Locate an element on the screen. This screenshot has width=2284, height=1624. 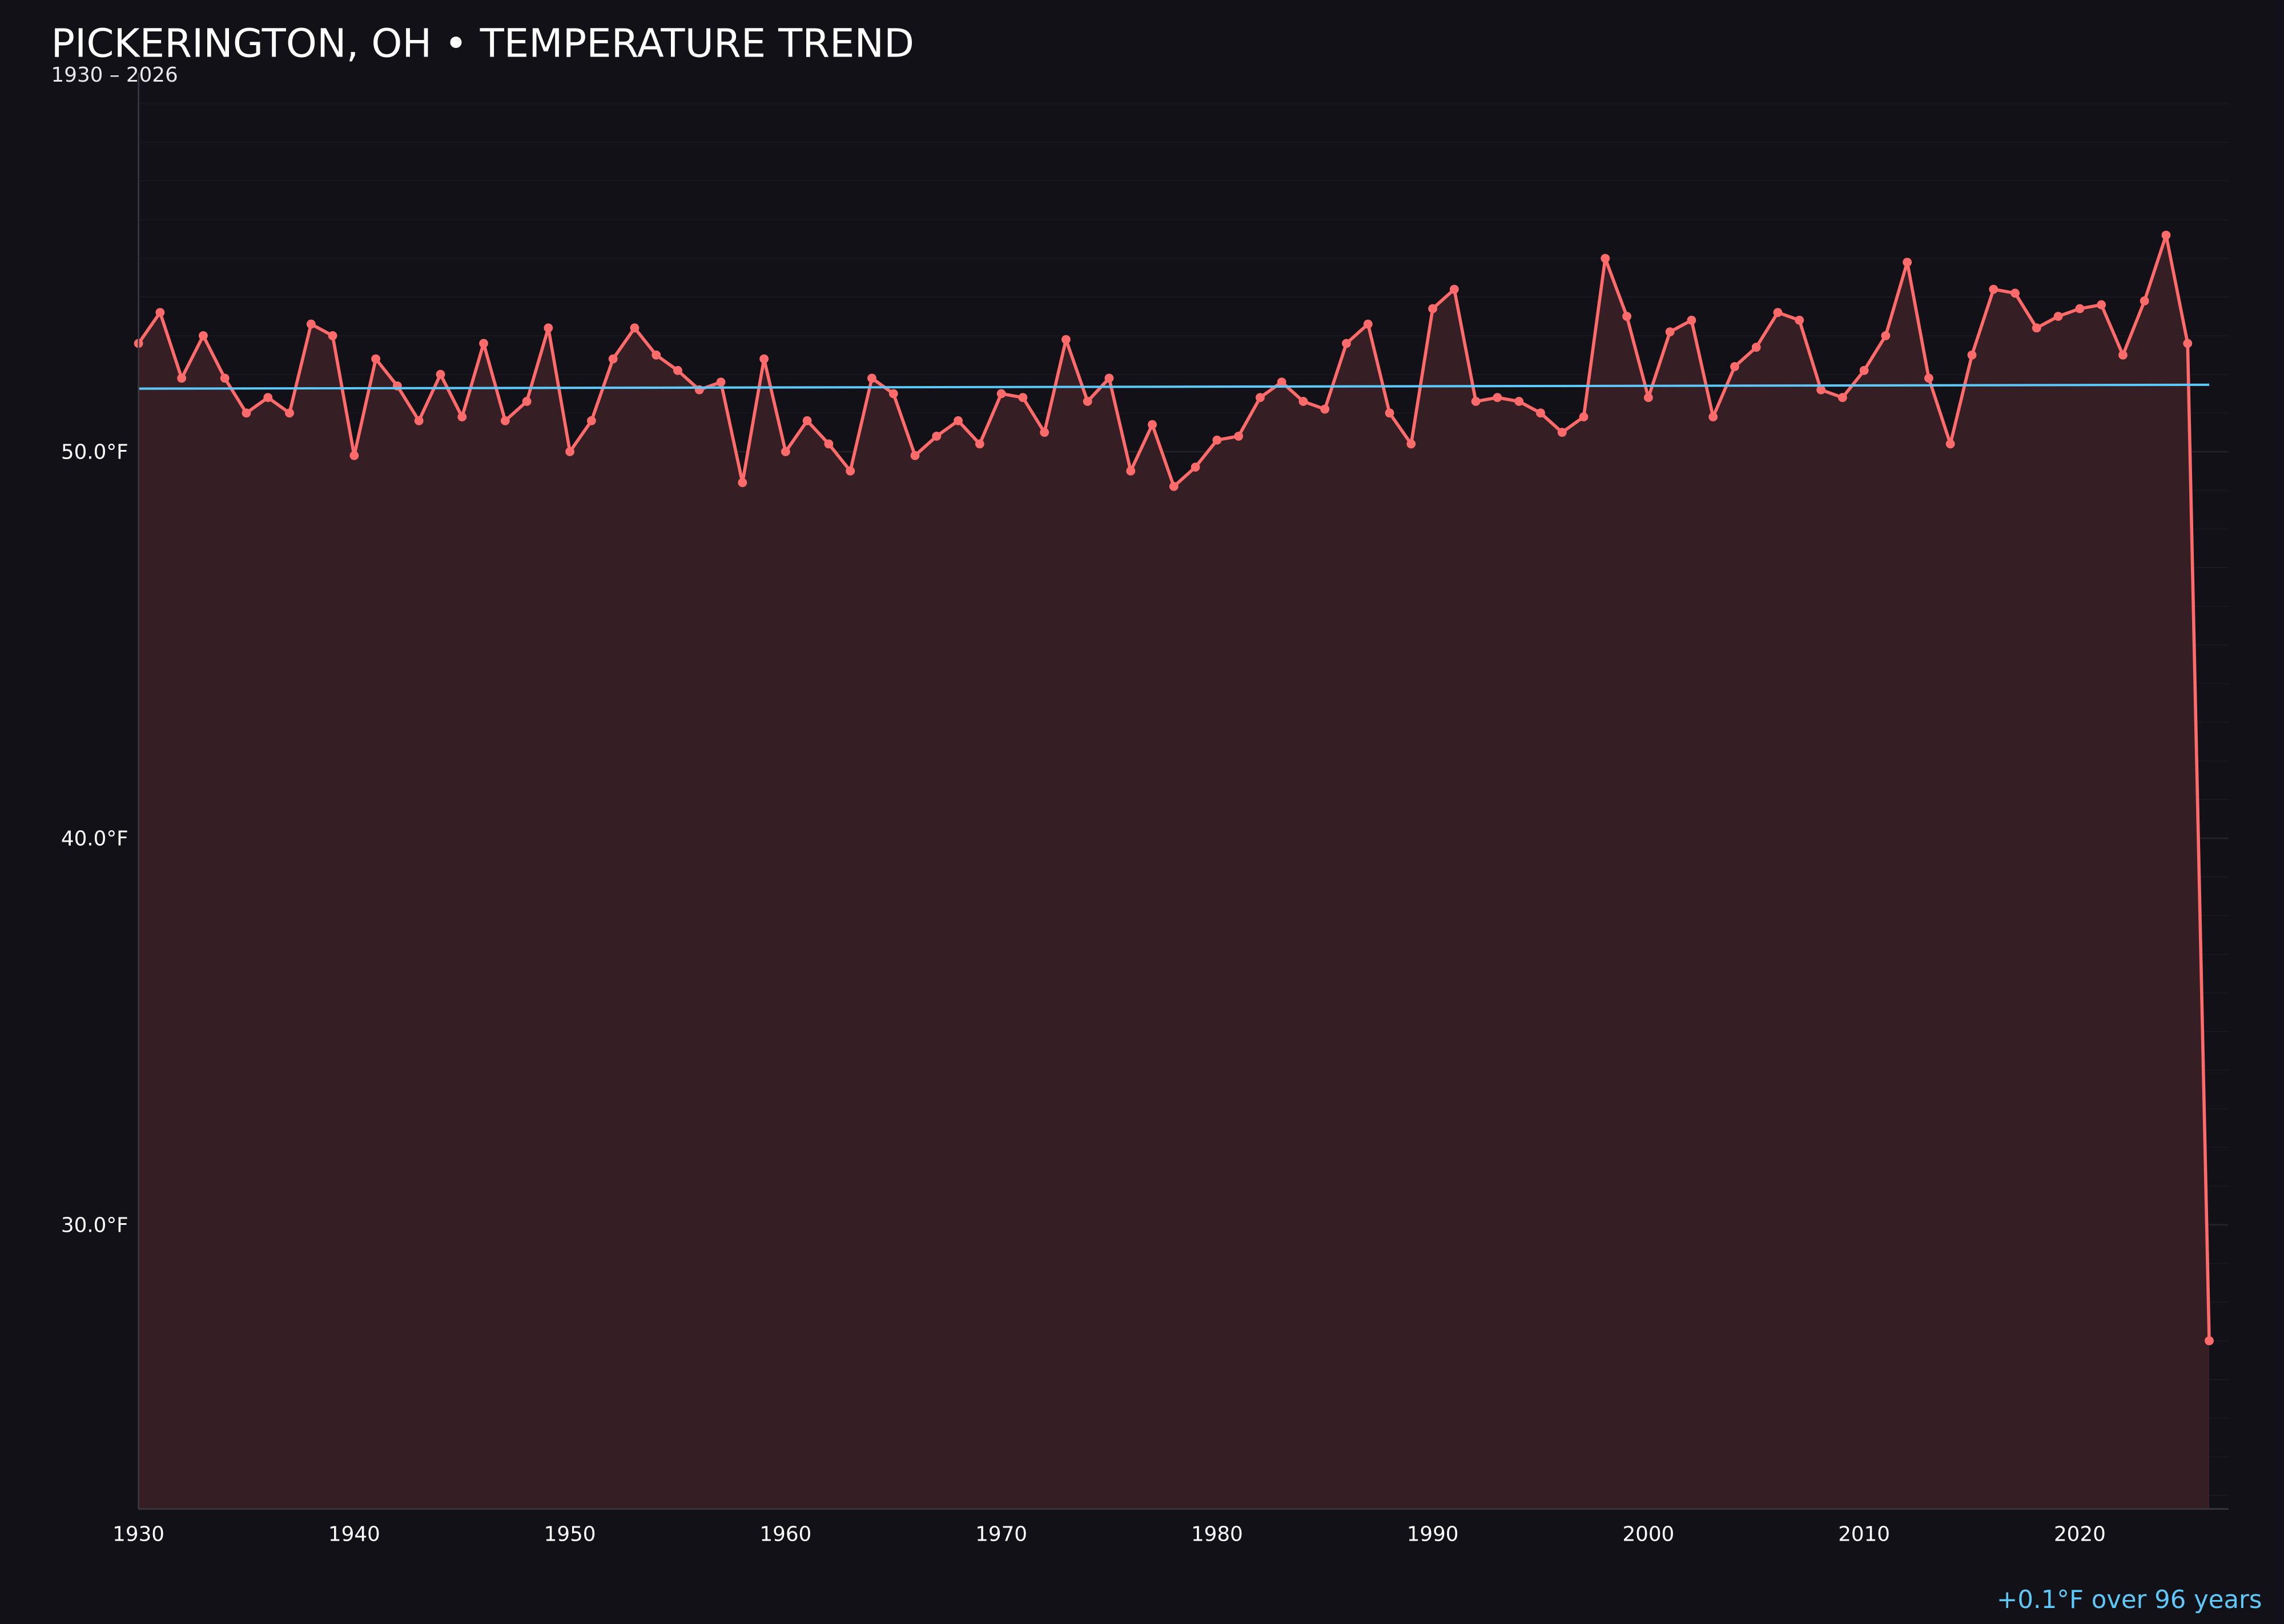
x-tick-label: 1990 is located at coordinates (1433, 1534).